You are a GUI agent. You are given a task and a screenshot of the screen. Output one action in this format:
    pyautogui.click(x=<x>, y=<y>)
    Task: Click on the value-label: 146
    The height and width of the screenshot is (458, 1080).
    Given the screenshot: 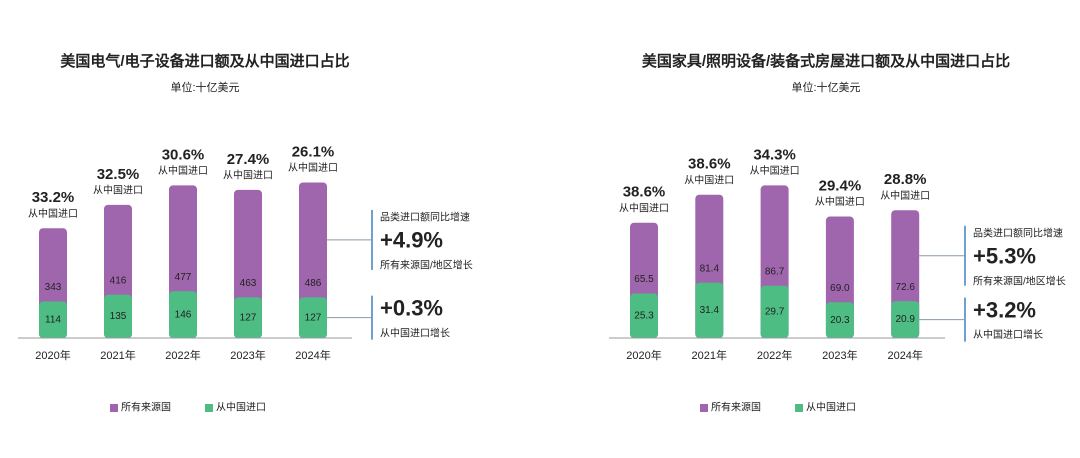 What is the action you would take?
    pyautogui.click(x=183, y=314)
    